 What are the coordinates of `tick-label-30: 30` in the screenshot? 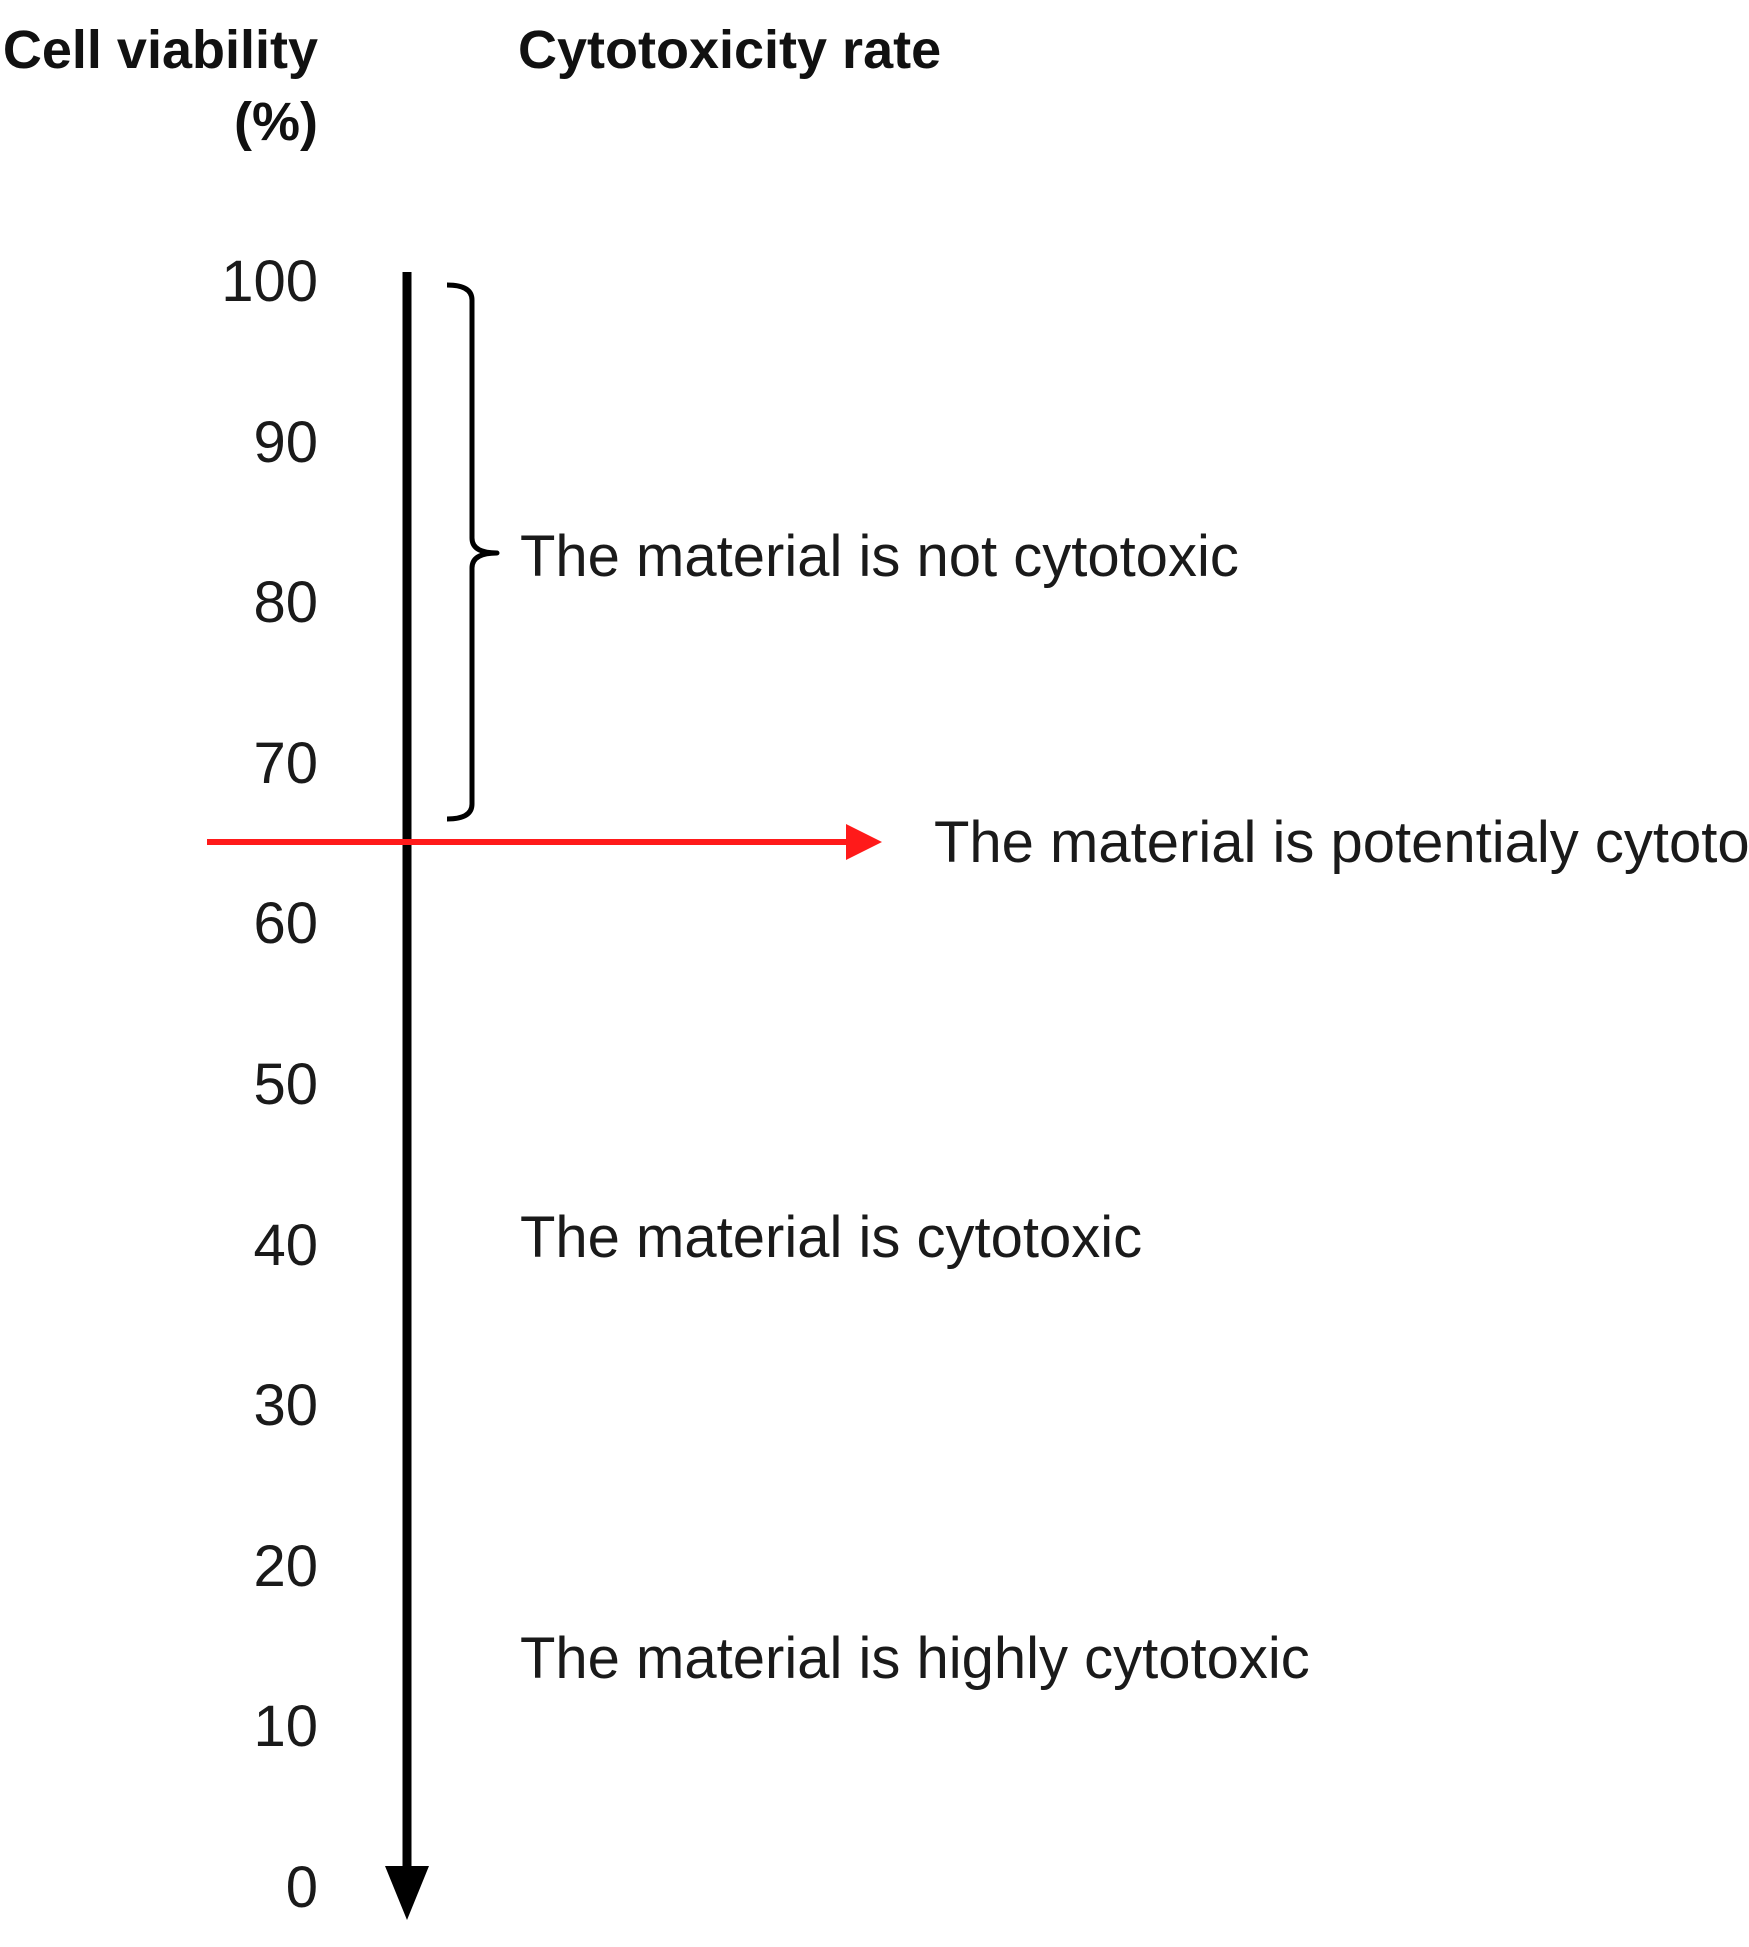 It's located at (285, 1405).